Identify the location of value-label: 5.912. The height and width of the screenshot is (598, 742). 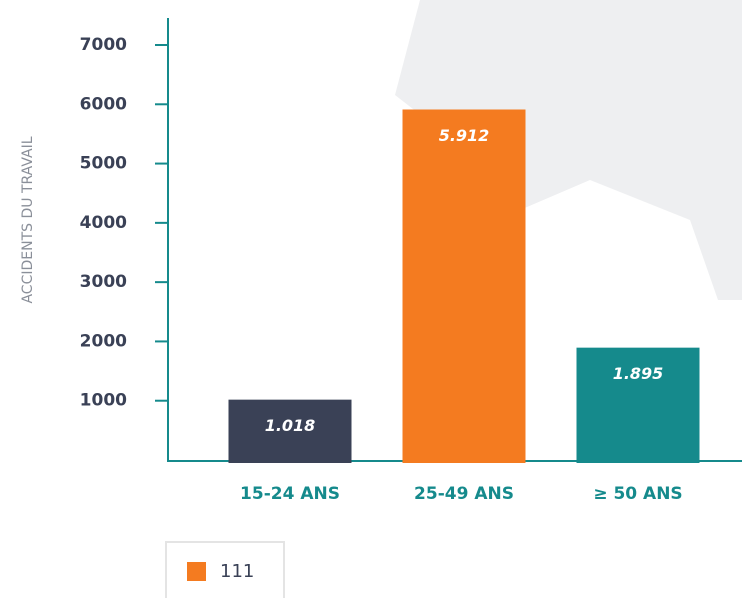
(464, 135).